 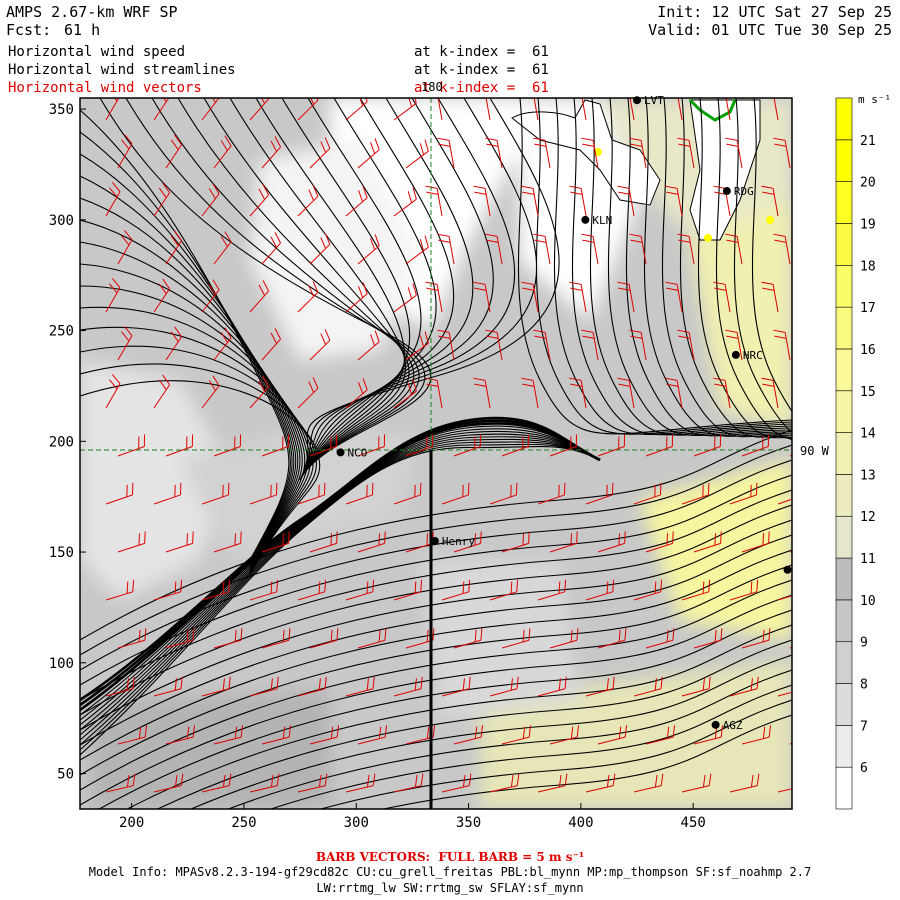 I want to click on x-tick-label: 200, so click(x=131, y=823).